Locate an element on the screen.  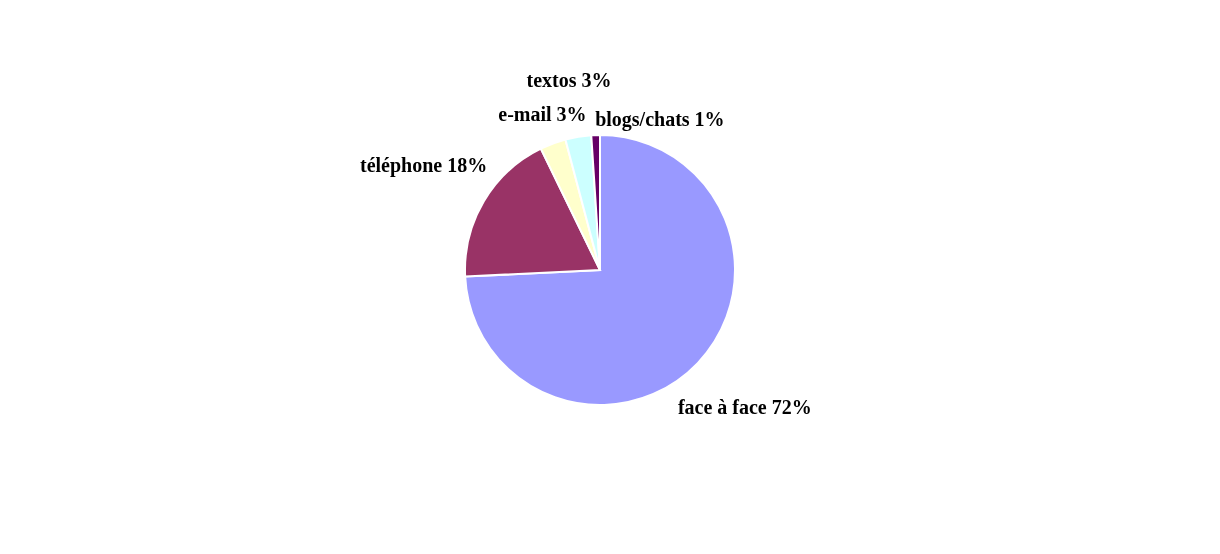
slice-label: face à face 72% is located at coordinates (744, 406).